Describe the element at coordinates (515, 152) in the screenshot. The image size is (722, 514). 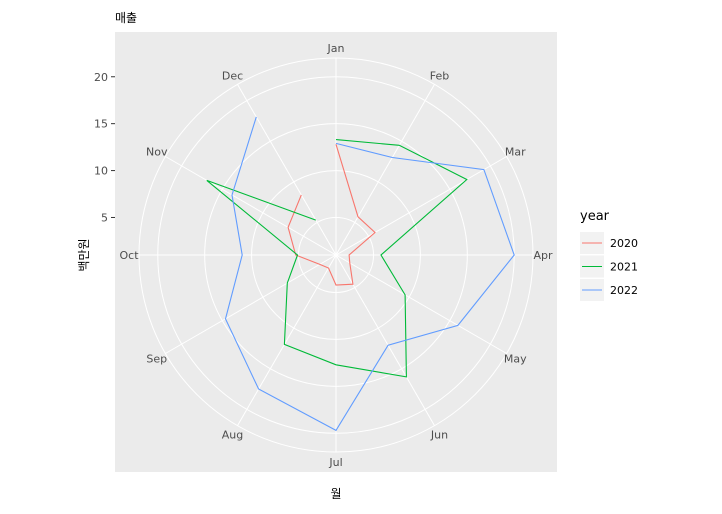
I see `x-tick-label: Mar` at that location.